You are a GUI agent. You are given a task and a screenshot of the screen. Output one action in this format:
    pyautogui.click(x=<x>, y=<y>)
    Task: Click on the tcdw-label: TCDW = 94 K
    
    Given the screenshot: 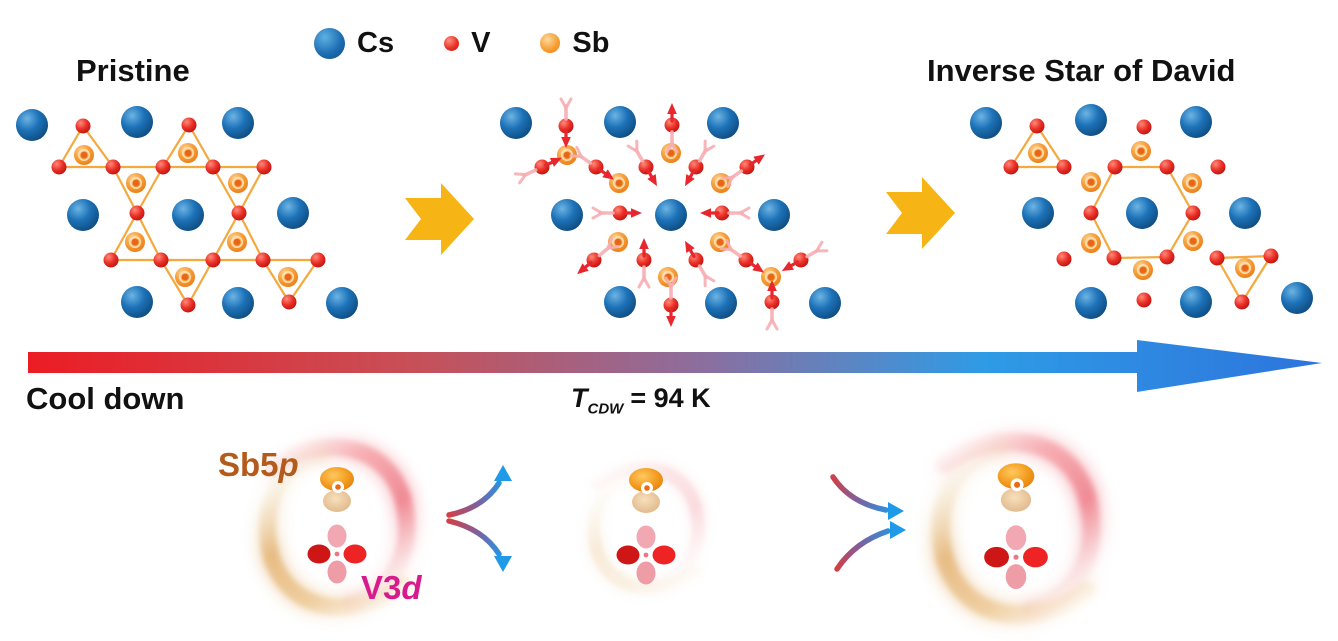 What is the action you would take?
    pyautogui.click(x=641, y=400)
    